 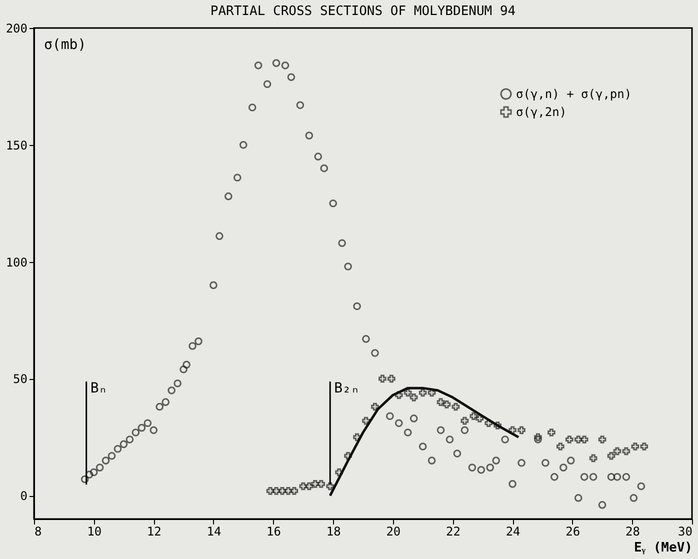 What do you see at coordinates (663, 548) in the screenshot?
I see `x-axis-title: Eᵧ (MeV)` at bounding box center [663, 548].